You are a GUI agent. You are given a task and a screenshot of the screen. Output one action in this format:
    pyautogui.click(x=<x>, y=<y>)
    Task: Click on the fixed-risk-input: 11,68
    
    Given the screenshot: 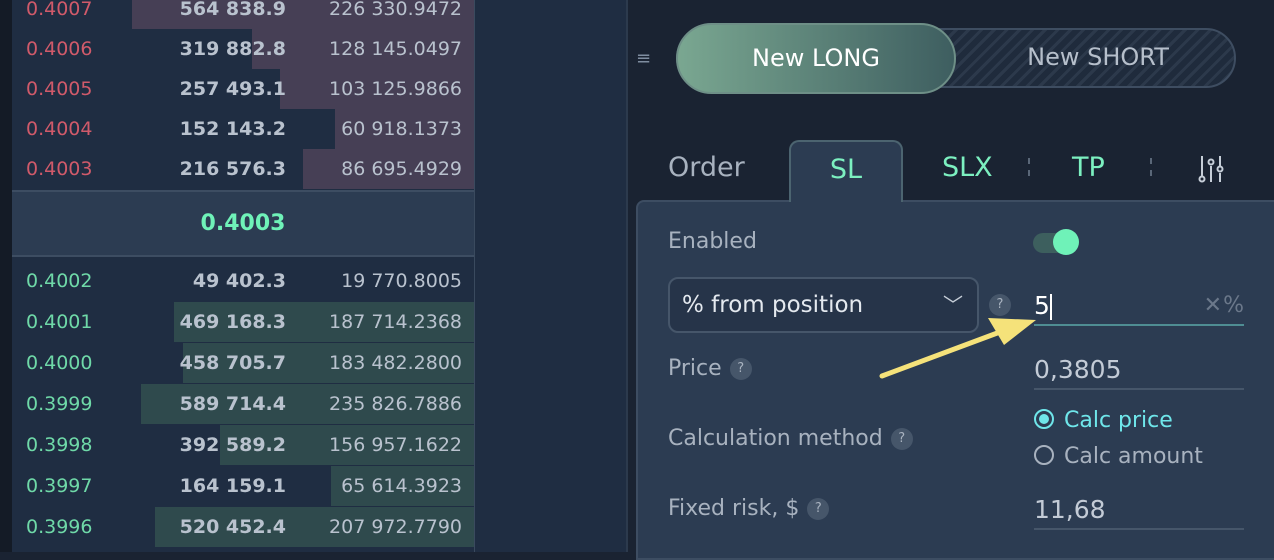 What is the action you would take?
    pyautogui.click(x=1139, y=510)
    